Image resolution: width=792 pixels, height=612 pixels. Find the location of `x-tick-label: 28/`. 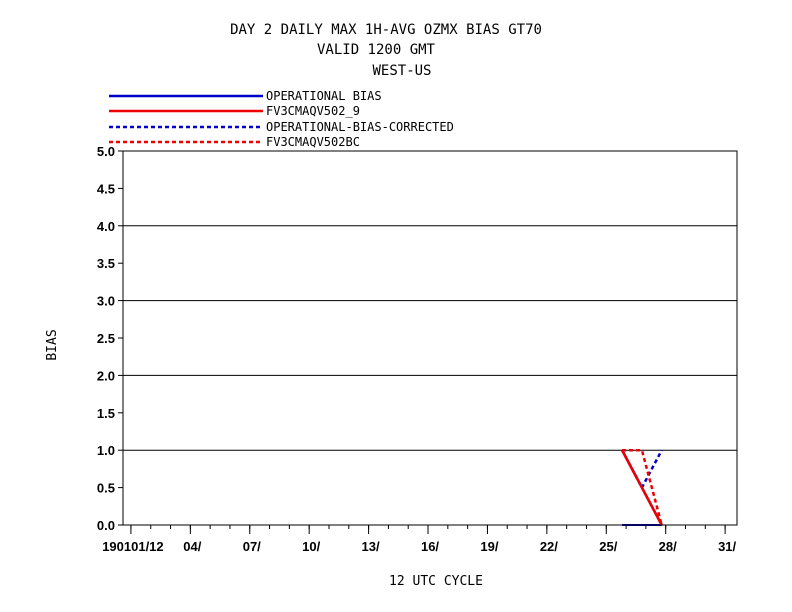

x-tick-label: 28/ is located at coordinates (668, 546).